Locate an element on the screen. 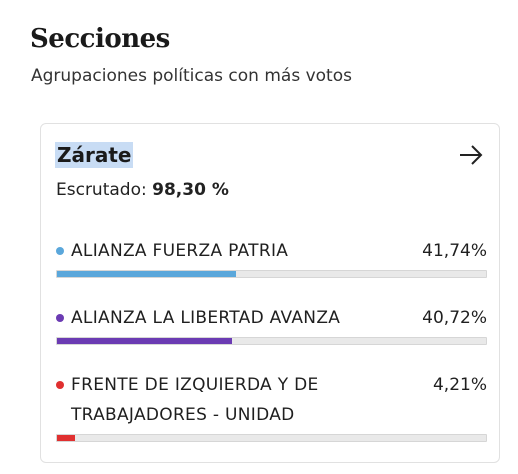  party-name: ALIANZA LA LIBERTAD AVANZA is located at coordinates (206, 318).